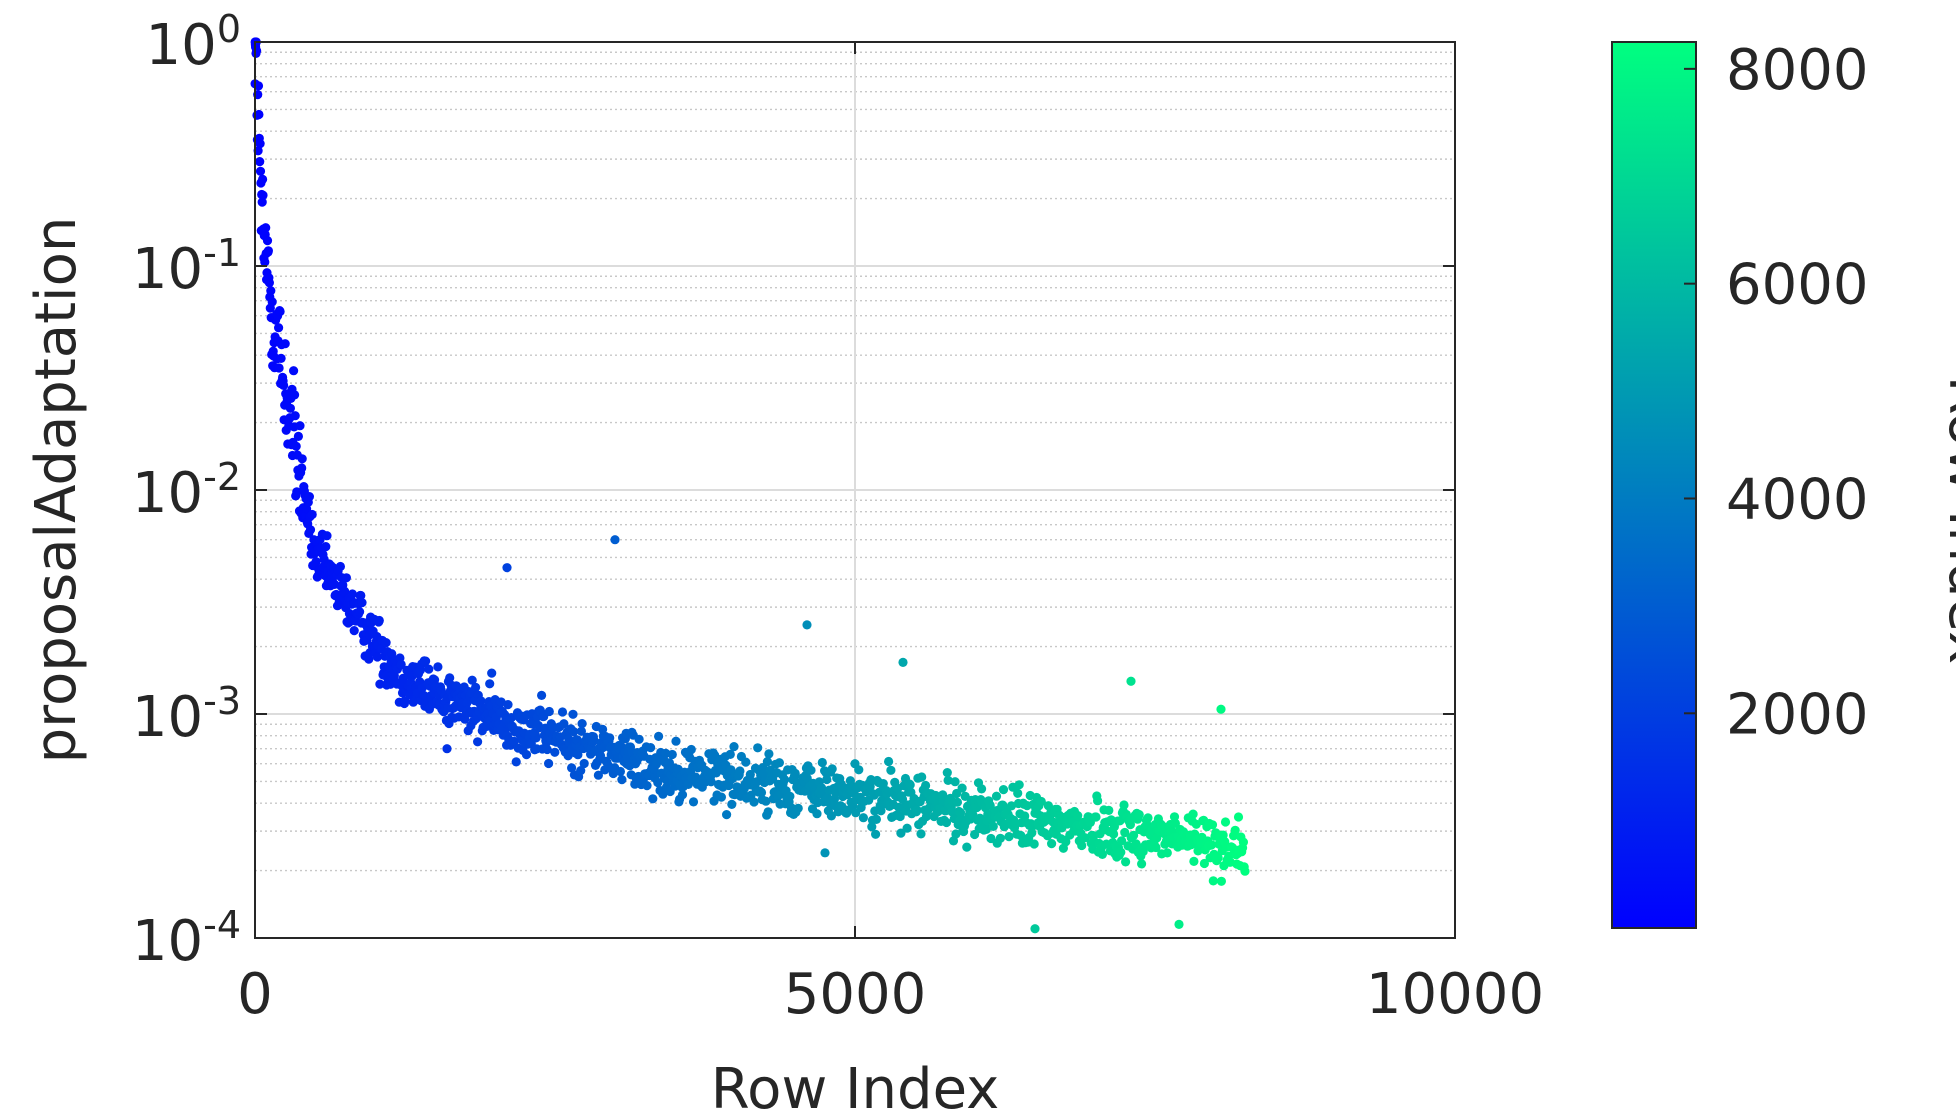 The image size is (1956, 1116). What do you see at coordinates (855, 1086) in the screenshot?
I see `x-axis-label: Row Index` at bounding box center [855, 1086].